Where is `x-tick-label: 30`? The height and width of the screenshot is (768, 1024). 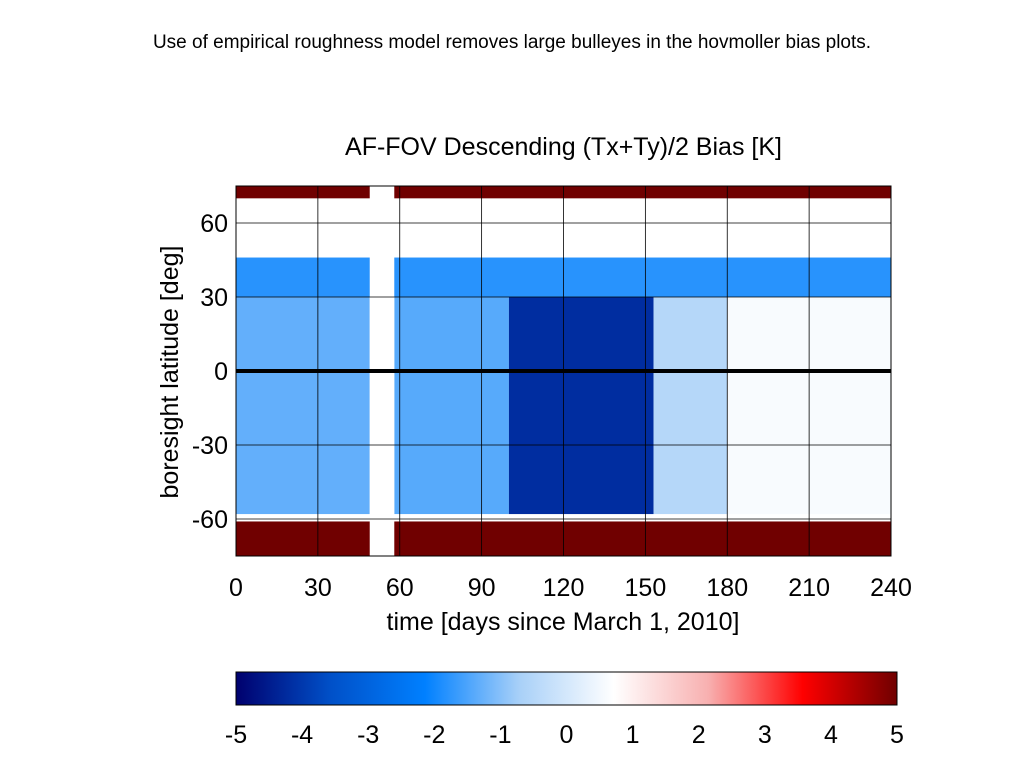
x-tick-label: 30 is located at coordinates (318, 588).